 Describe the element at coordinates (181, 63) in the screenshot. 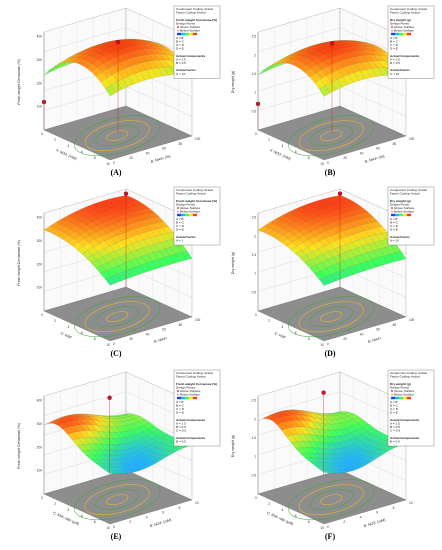

I see `legend-text: B = 0.5` at that location.